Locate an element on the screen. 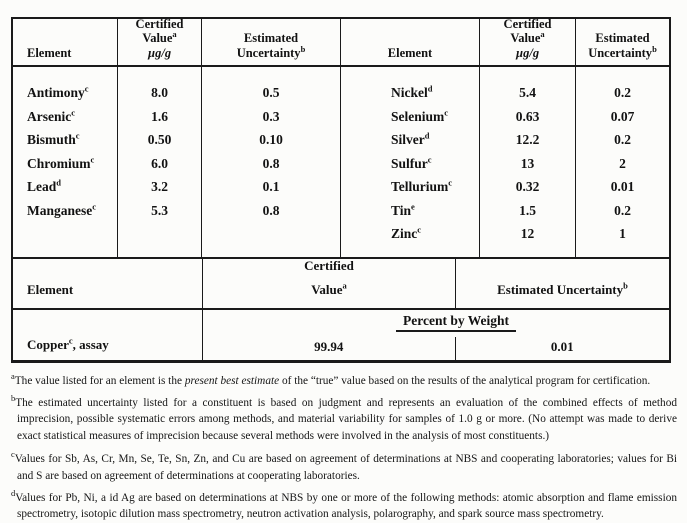 The width and height of the screenshot is (687, 523). element-name: Copperc, assay is located at coordinates (68, 343).